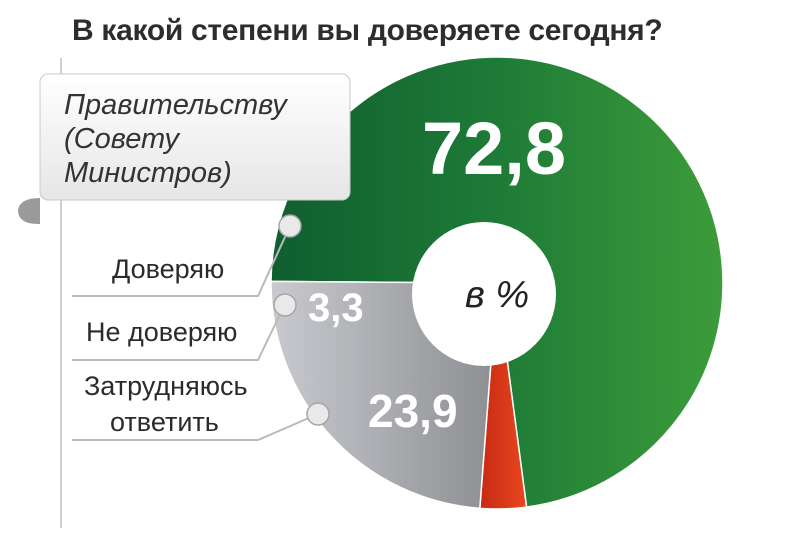 The width and height of the screenshot is (800, 533). Describe the element at coordinates (413, 411) in the screenshot. I see `value-label-hard: 23,9` at that location.